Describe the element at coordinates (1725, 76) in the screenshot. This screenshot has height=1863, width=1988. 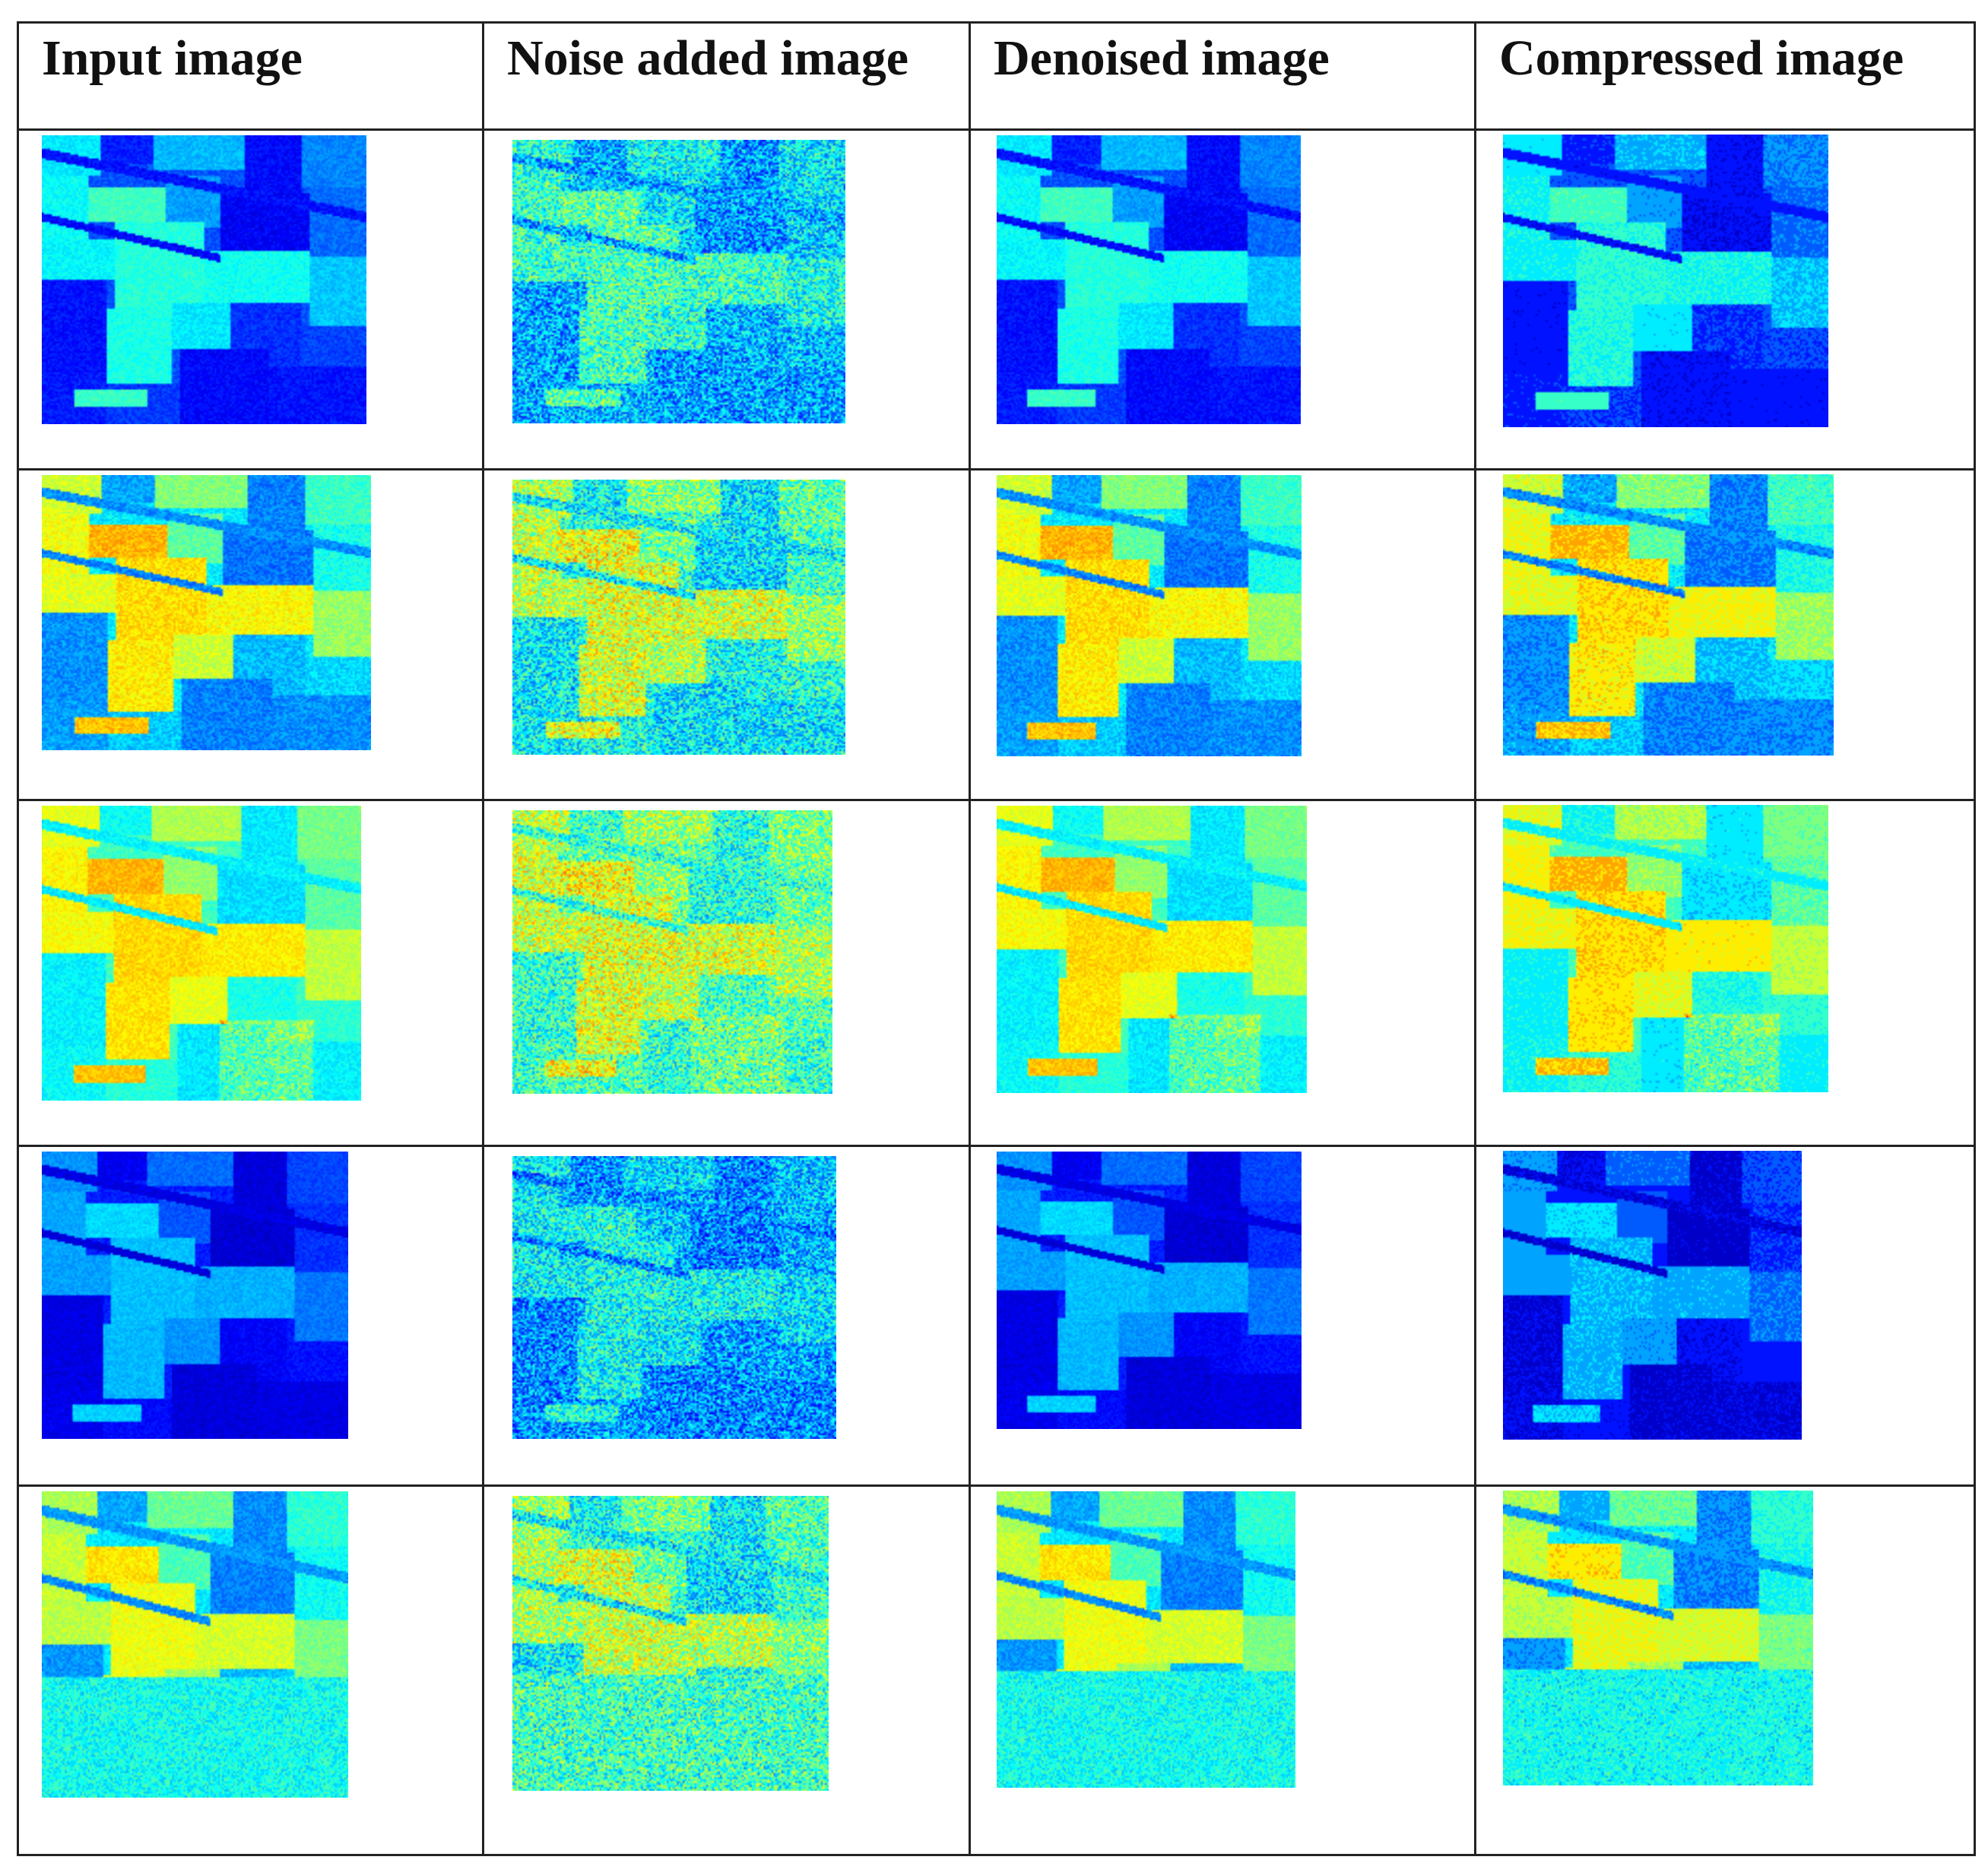
I see `header-compressed-image: Compressed image` at that location.